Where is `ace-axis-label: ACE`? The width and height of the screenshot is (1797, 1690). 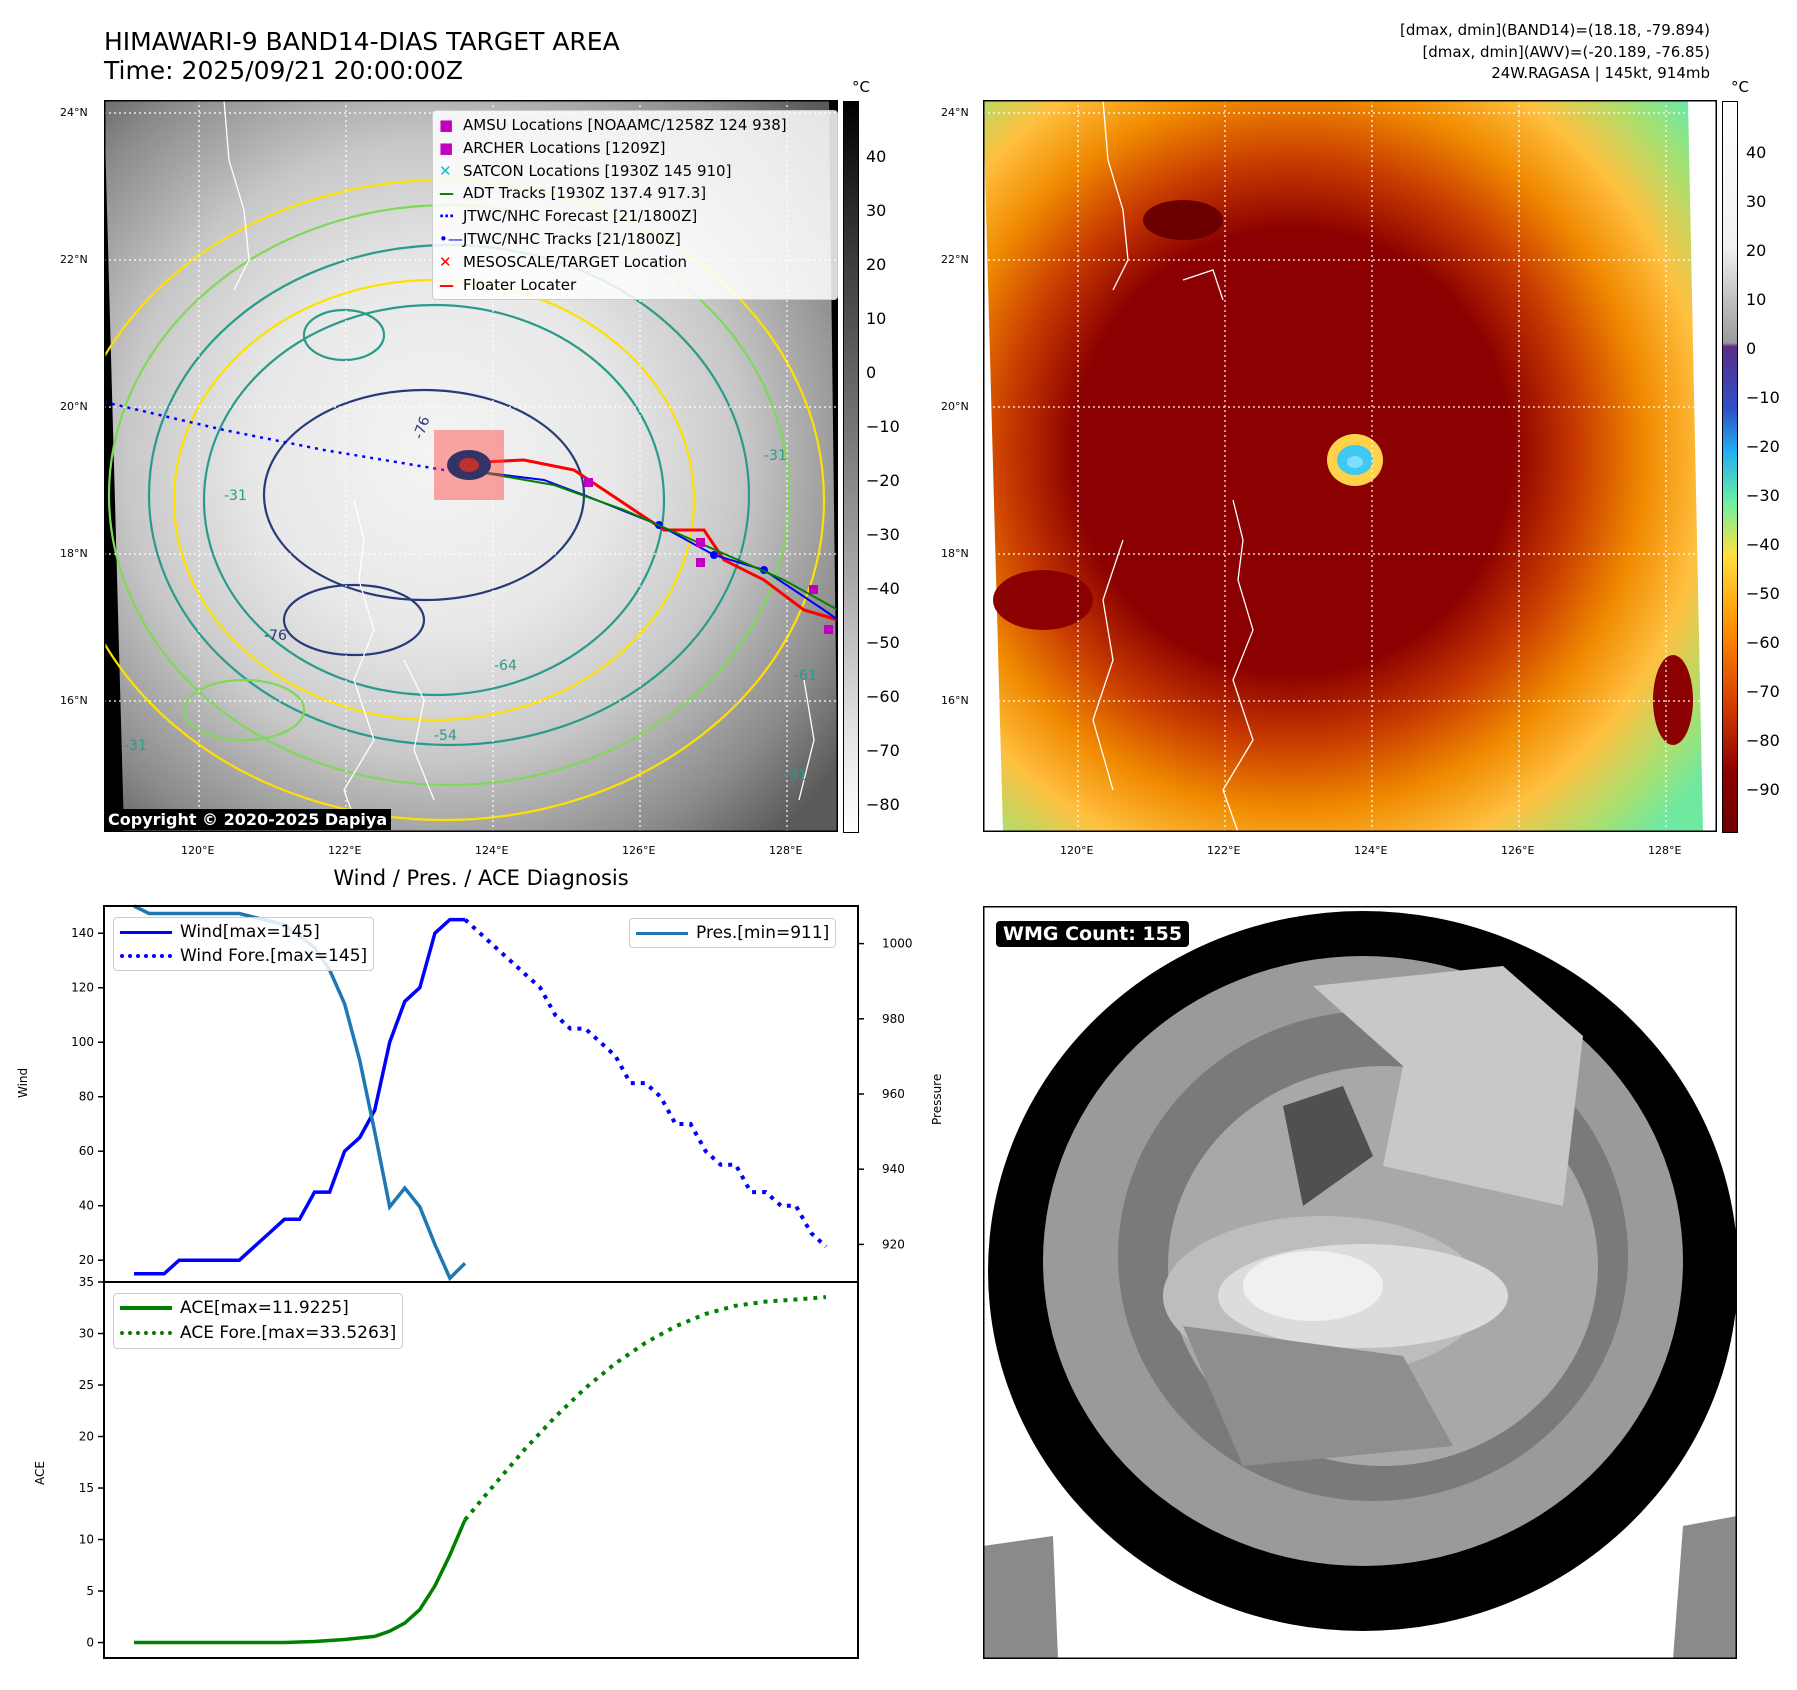 ace-axis-label: ACE is located at coordinates (40, 1473).